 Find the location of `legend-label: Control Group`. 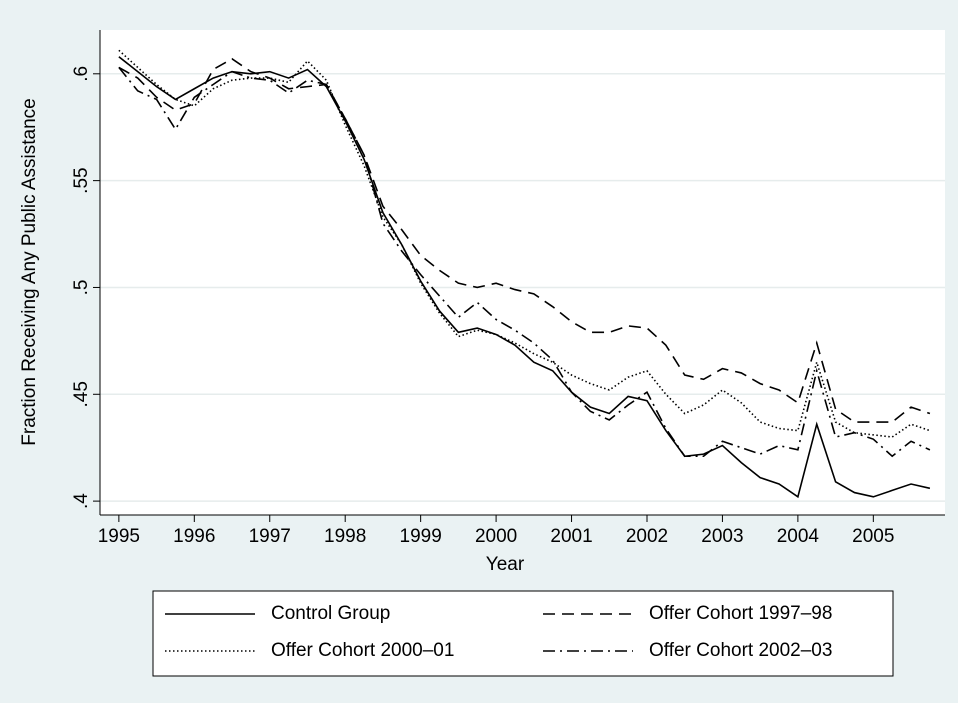

legend-label: Control Group is located at coordinates (330, 613).